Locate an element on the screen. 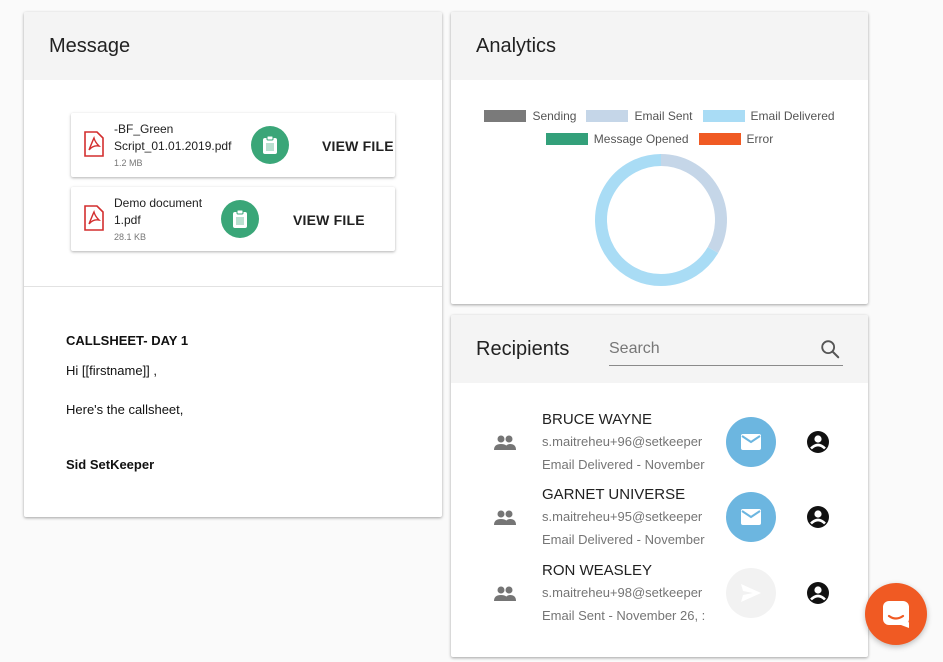 This screenshot has height=662, width=943. legend-label: Error is located at coordinates (760, 138).